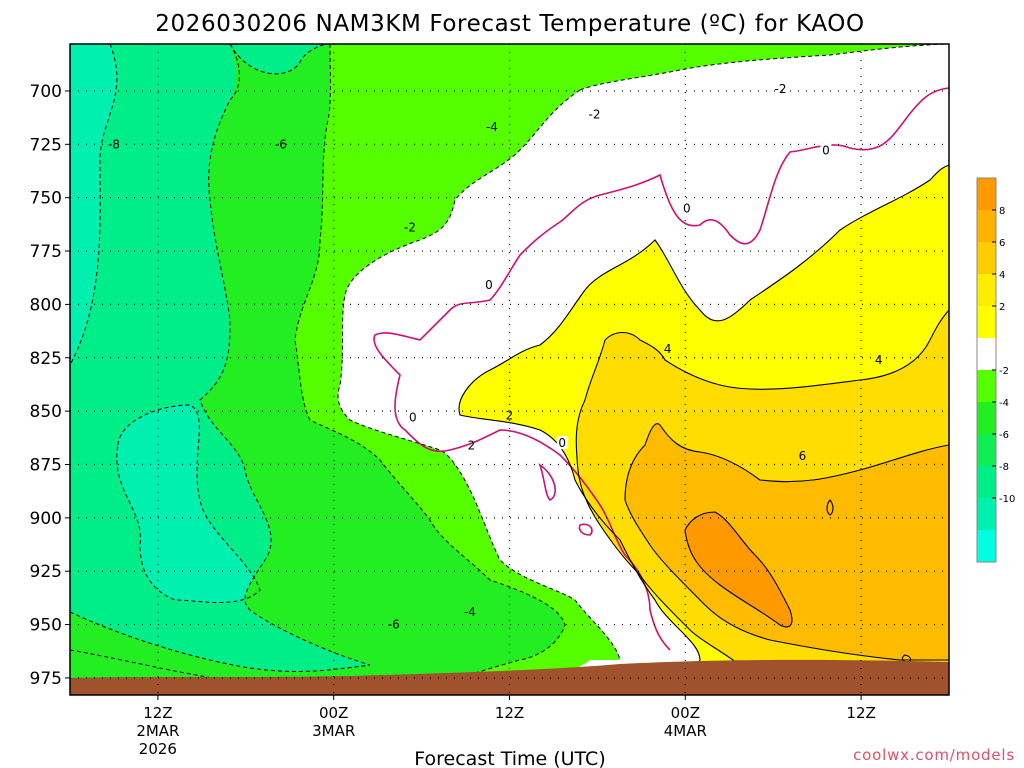 This screenshot has width=1024, height=768. I want to click on colorbar-tick-label: -2, so click(1004, 371).